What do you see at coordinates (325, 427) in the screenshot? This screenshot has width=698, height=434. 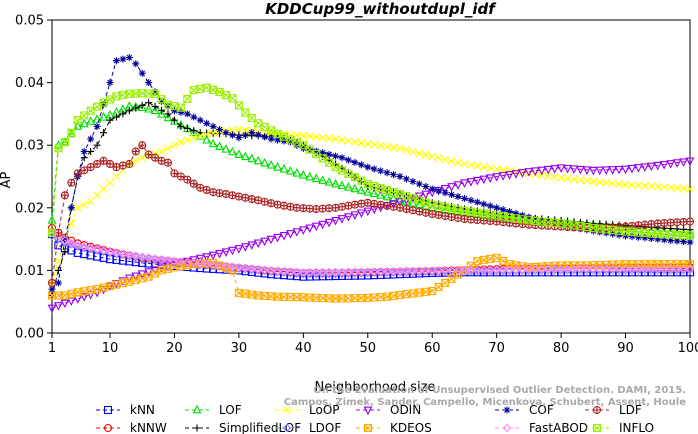 I see `legend-label: LDOF` at bounding box center [325, 427].